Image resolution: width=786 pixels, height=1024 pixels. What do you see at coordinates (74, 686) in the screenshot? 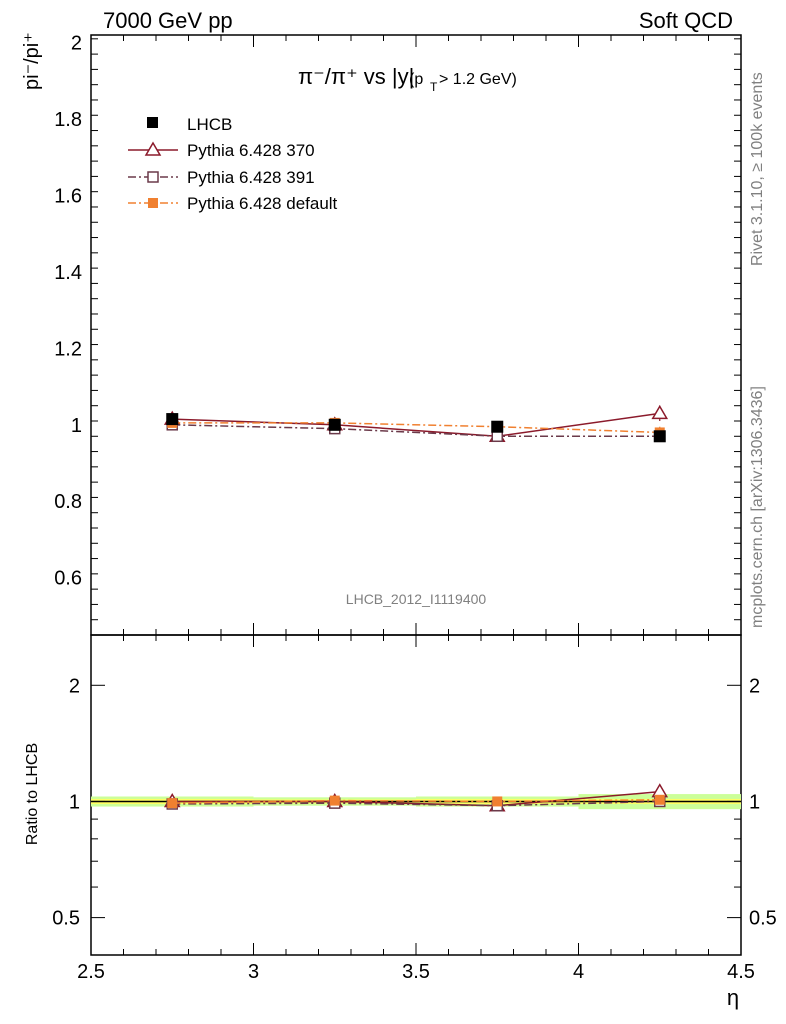
I see `ratio-y-tick-label: 2` at bounding box center [74, 686].